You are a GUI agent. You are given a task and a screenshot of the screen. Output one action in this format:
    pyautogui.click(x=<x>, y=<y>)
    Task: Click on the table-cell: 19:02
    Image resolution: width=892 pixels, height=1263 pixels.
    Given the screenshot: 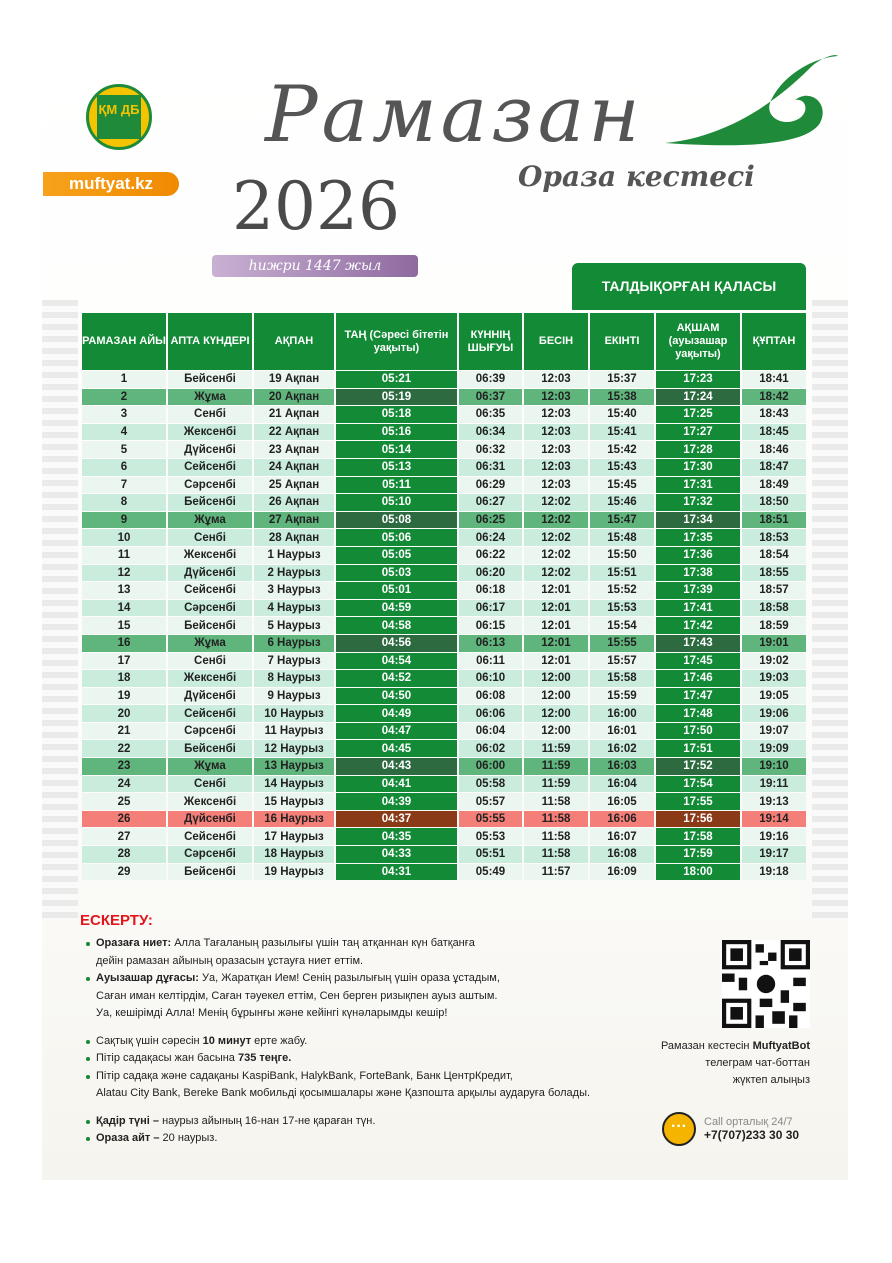 What is the action you would take?
    pyautogui.click(x=774, y=661)
    